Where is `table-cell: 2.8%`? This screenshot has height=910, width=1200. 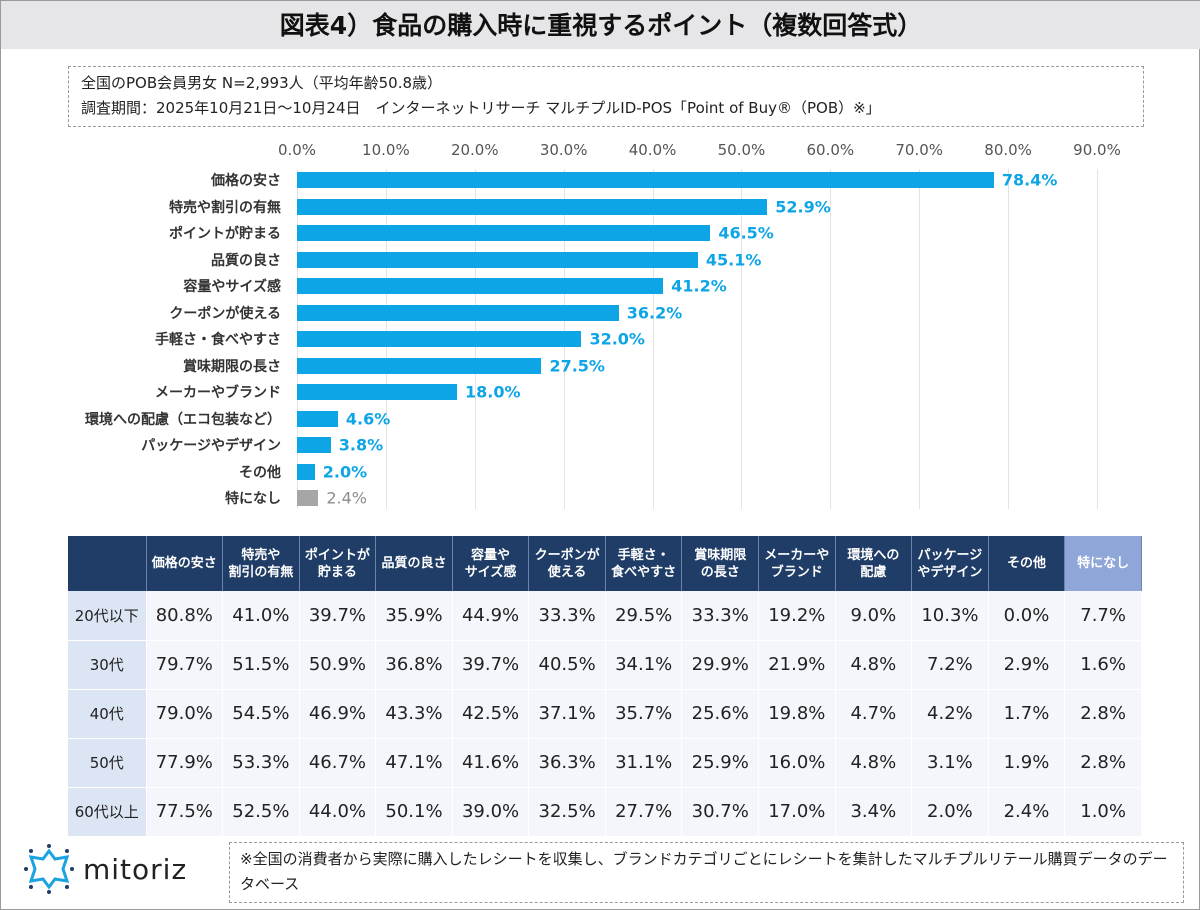
table-cell: 2.8% is located at coordinates (1103, 763).